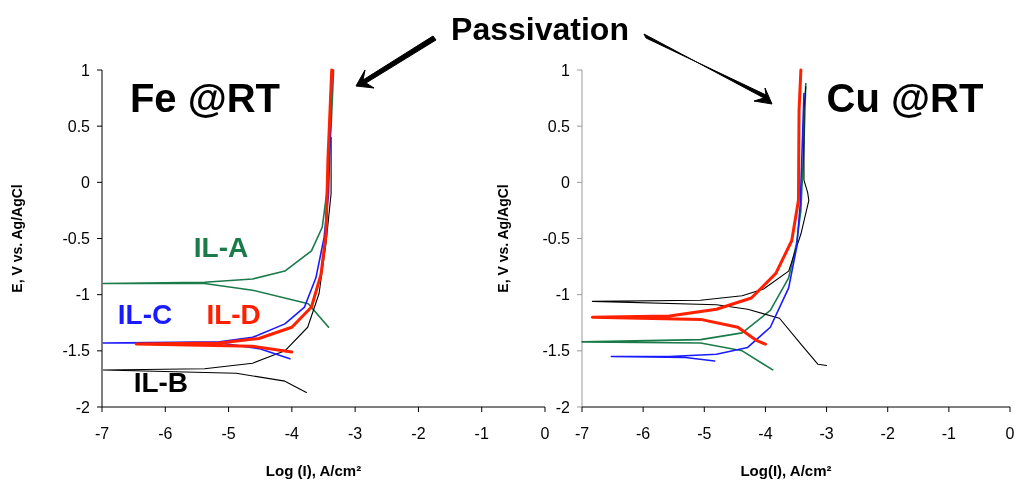  What do you see at coordinates (786, 470) in the screenshot?
I see `x-axis-title: Log(I), A/cm²` at bounding box center [786, 470].